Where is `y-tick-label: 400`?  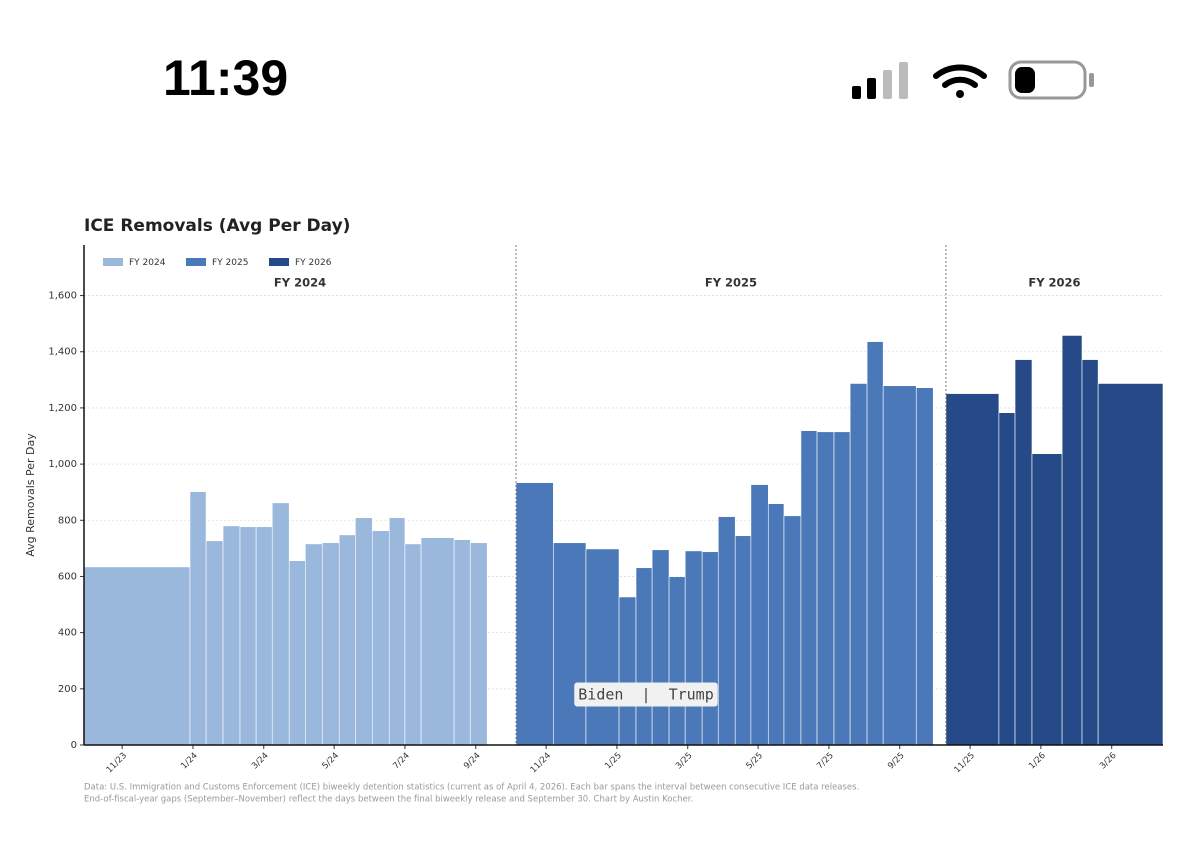 y-tick-label: 400 is located at coordinates (67, 633).